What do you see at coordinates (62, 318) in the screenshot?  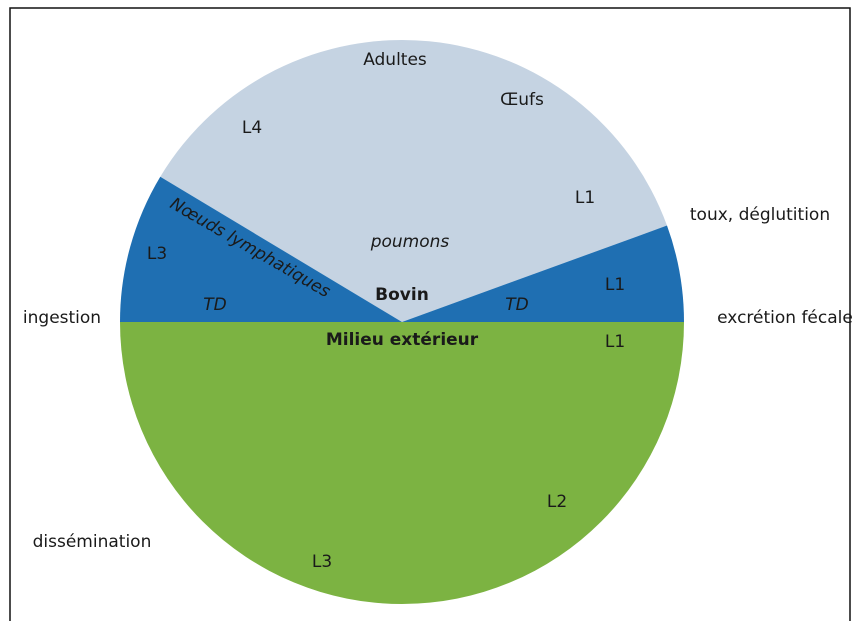 I see `label: ingestion` at bounding box center [62, 318].